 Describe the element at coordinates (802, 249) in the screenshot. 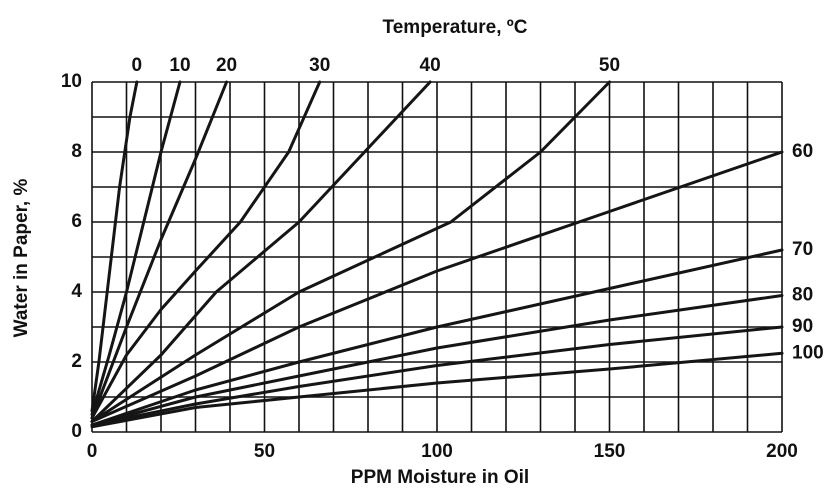

I see `series-label: 70` at that location.